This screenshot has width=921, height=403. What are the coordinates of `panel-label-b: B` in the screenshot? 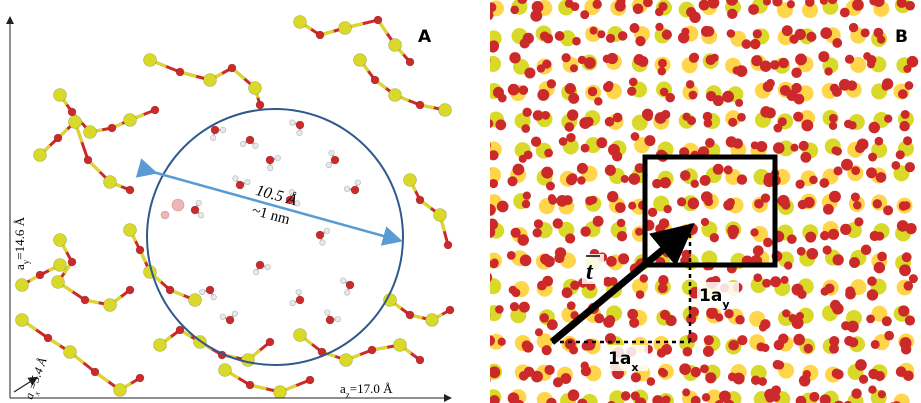 It's located at (901, 37).